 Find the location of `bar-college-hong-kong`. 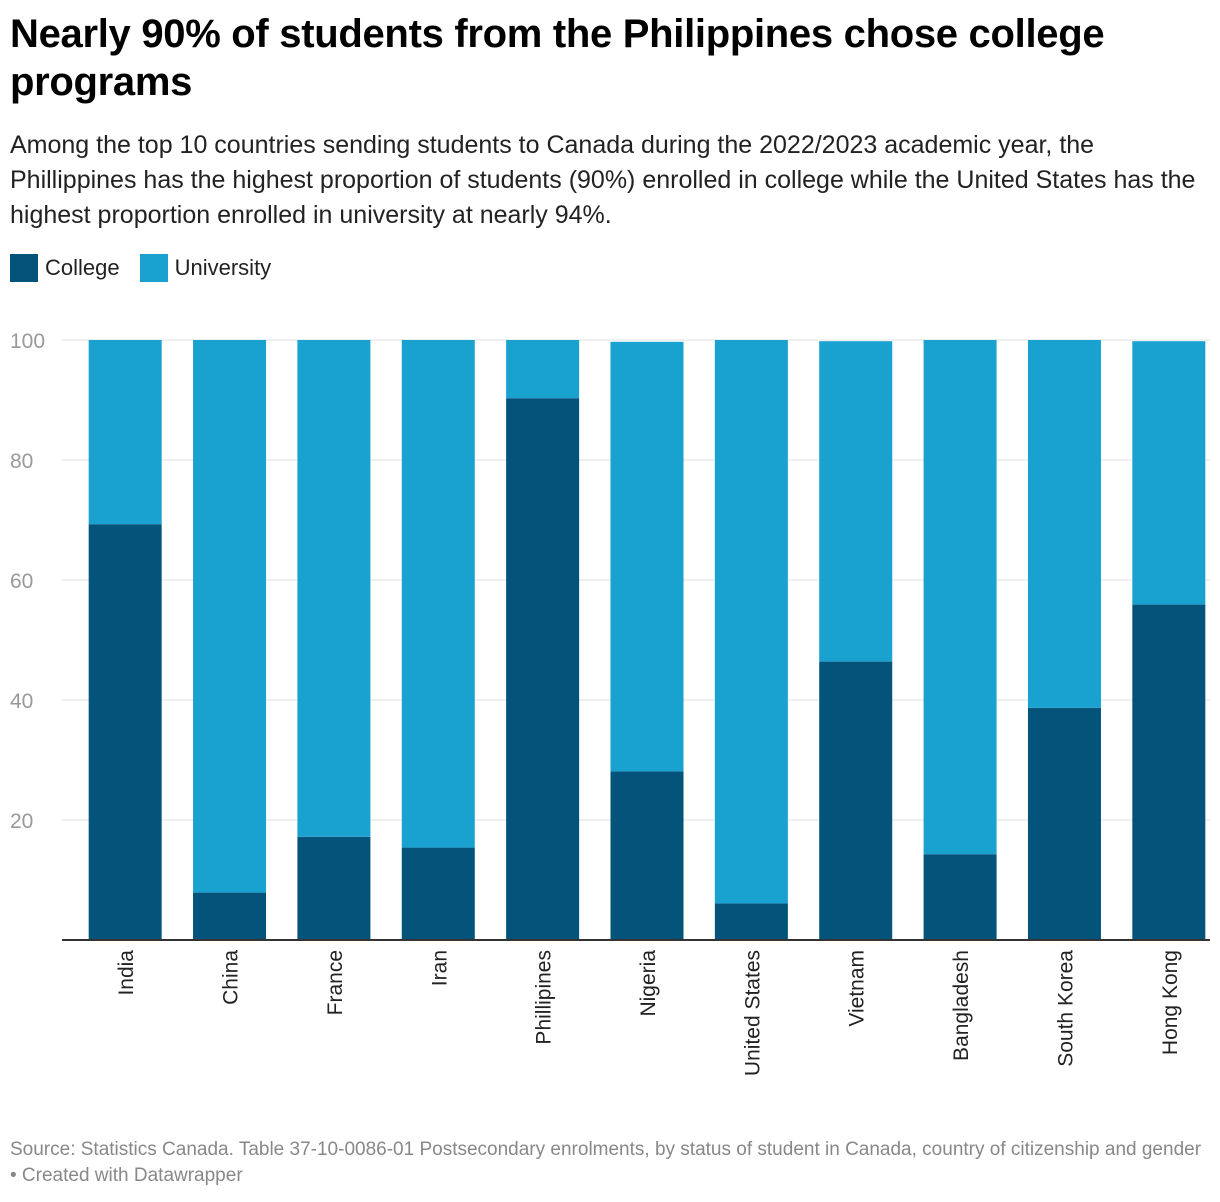

bar-college-hong-kong is located at coordinates (1169, 772).